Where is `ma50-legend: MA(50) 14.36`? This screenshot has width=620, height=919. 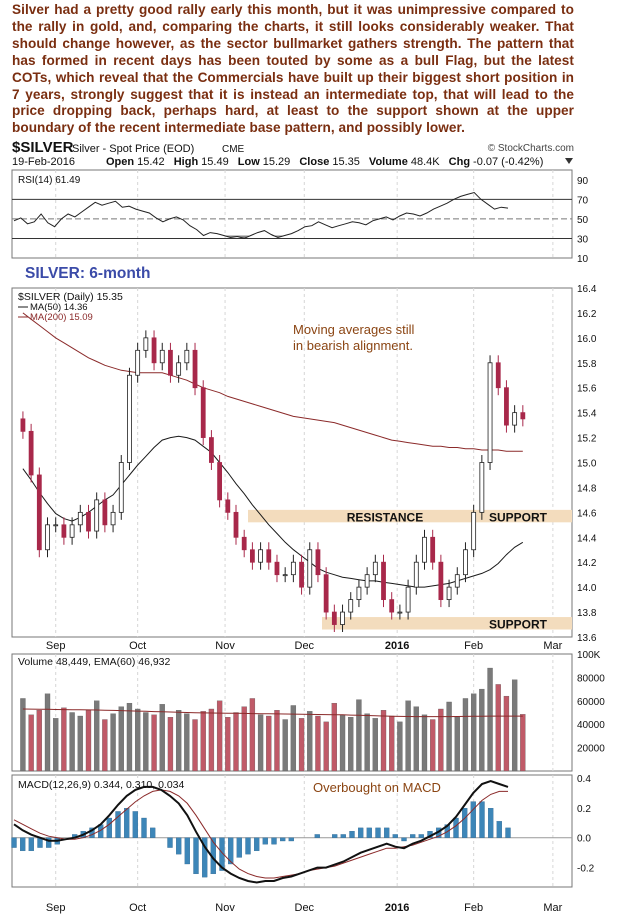 ma50-legend: MA(50) 14.36 is located at coordinates (59, 307).